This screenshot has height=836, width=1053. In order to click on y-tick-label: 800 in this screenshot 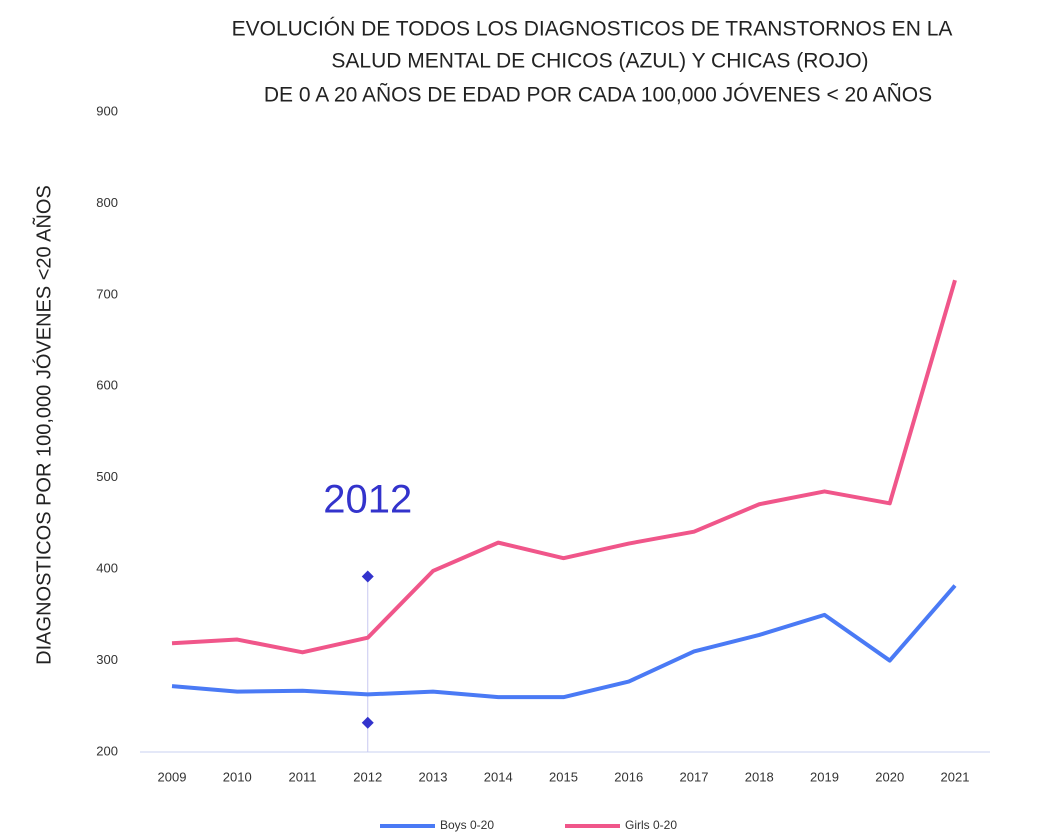, I will do `click(107, 202)`.